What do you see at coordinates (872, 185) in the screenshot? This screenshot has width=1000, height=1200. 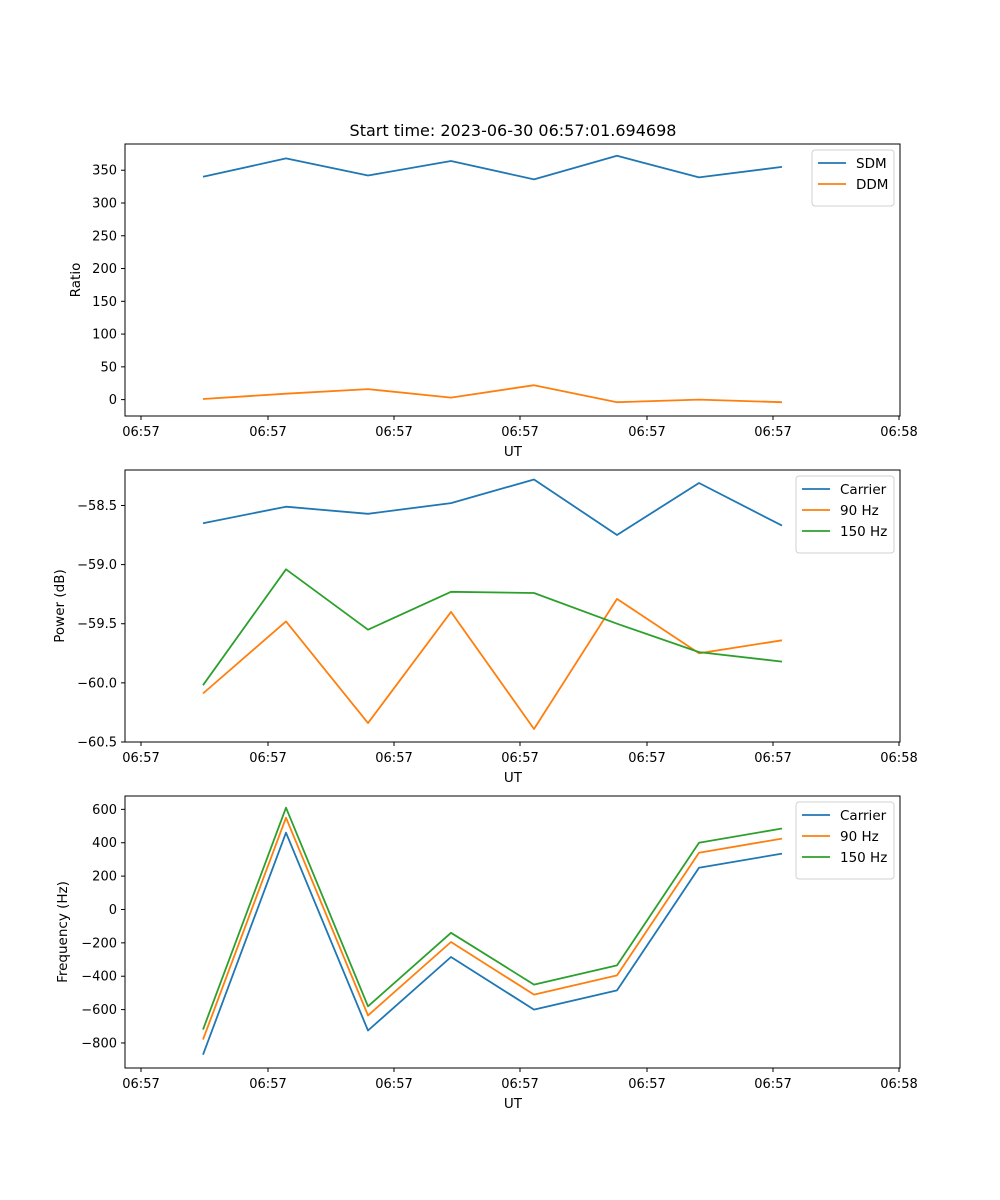 I see `legend-label: DDM` at bounding box center [872, 185].